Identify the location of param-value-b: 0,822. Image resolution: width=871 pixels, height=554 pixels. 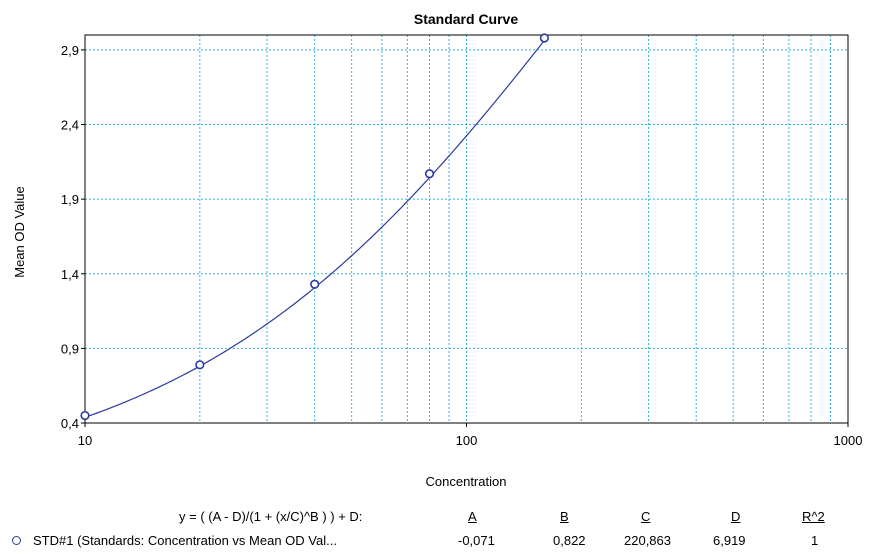
(569, 540).